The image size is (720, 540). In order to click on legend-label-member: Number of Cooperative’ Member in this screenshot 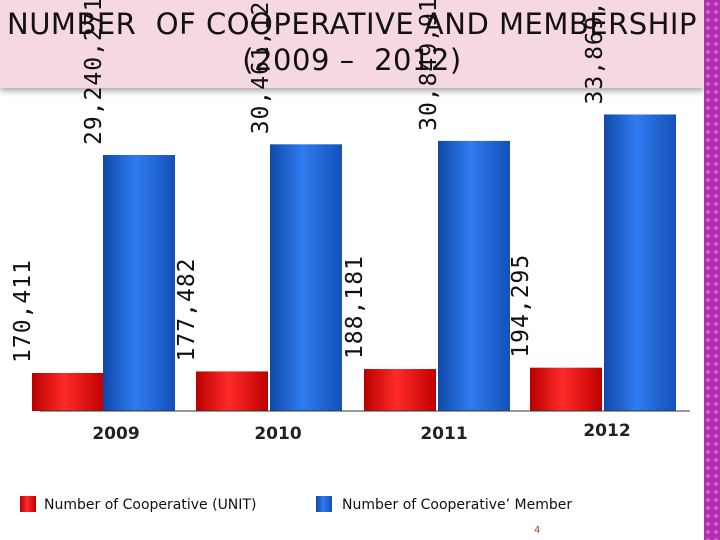, I will do `click(457, 505)`.